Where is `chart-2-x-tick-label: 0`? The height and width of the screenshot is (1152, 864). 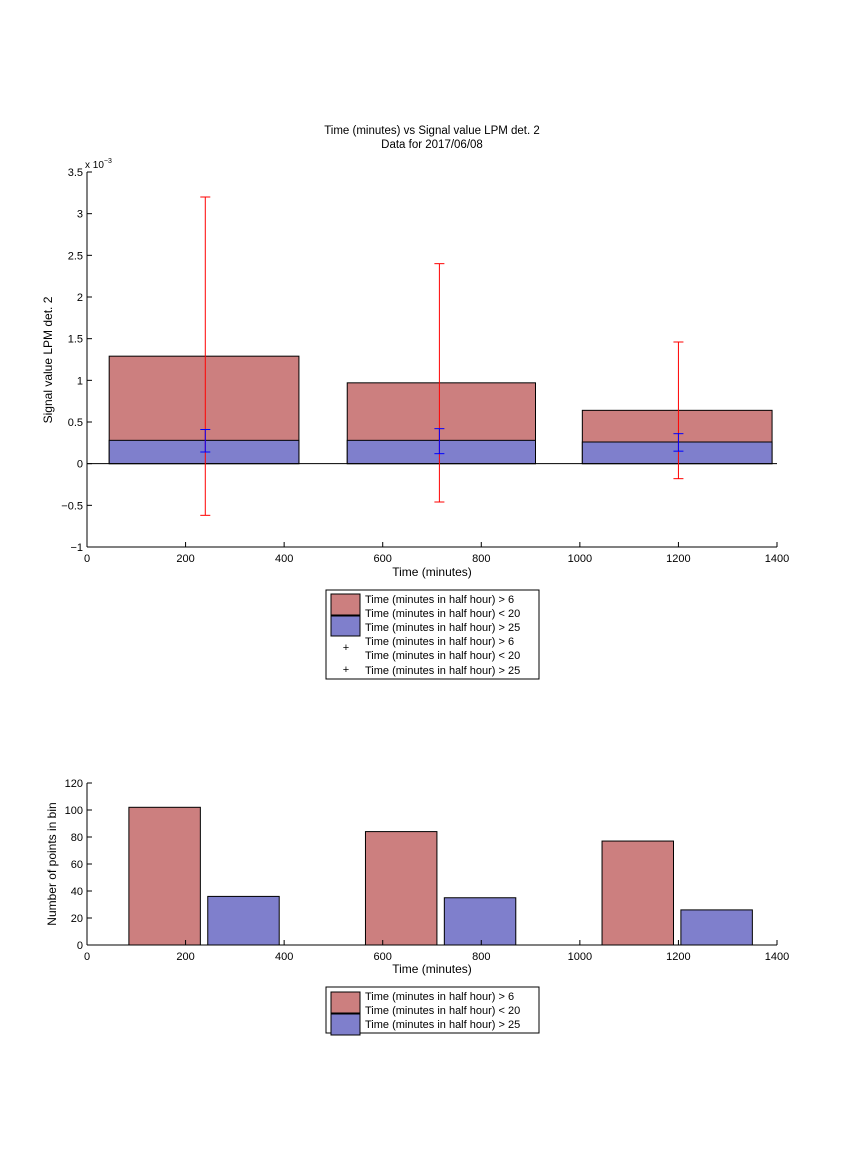
chart-2-x-tick-label: 0 is located at coordinates (87, 957).